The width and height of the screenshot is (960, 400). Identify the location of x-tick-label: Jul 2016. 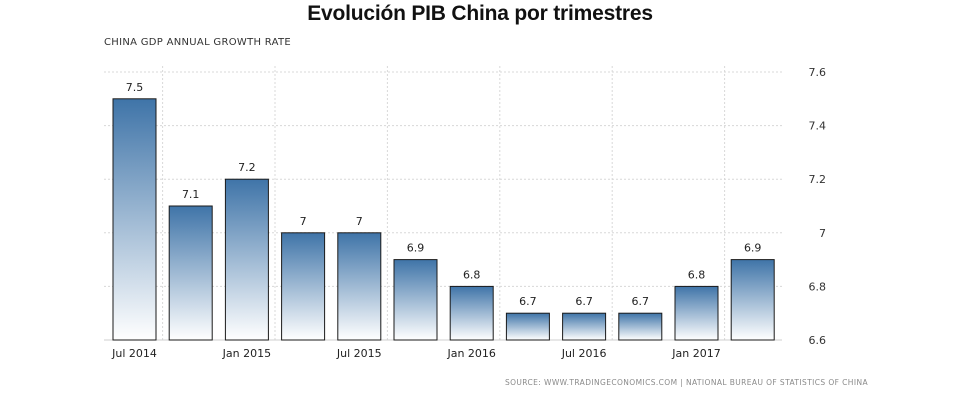
(584, 353).